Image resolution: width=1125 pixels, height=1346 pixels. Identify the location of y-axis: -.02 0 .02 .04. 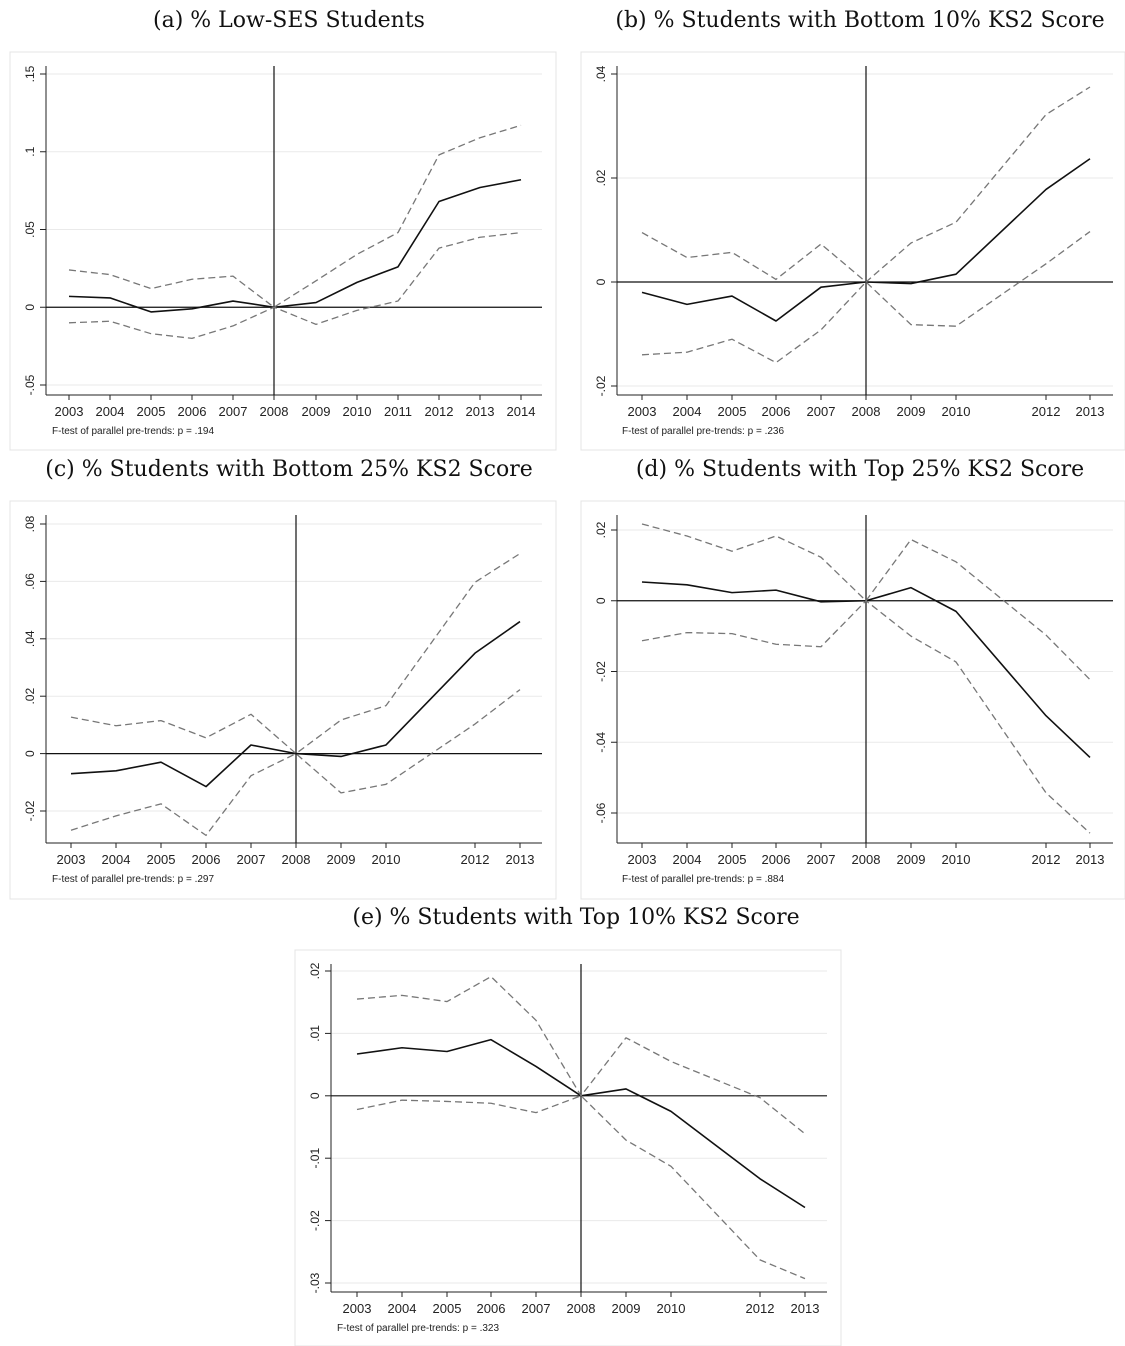
(853, 230).